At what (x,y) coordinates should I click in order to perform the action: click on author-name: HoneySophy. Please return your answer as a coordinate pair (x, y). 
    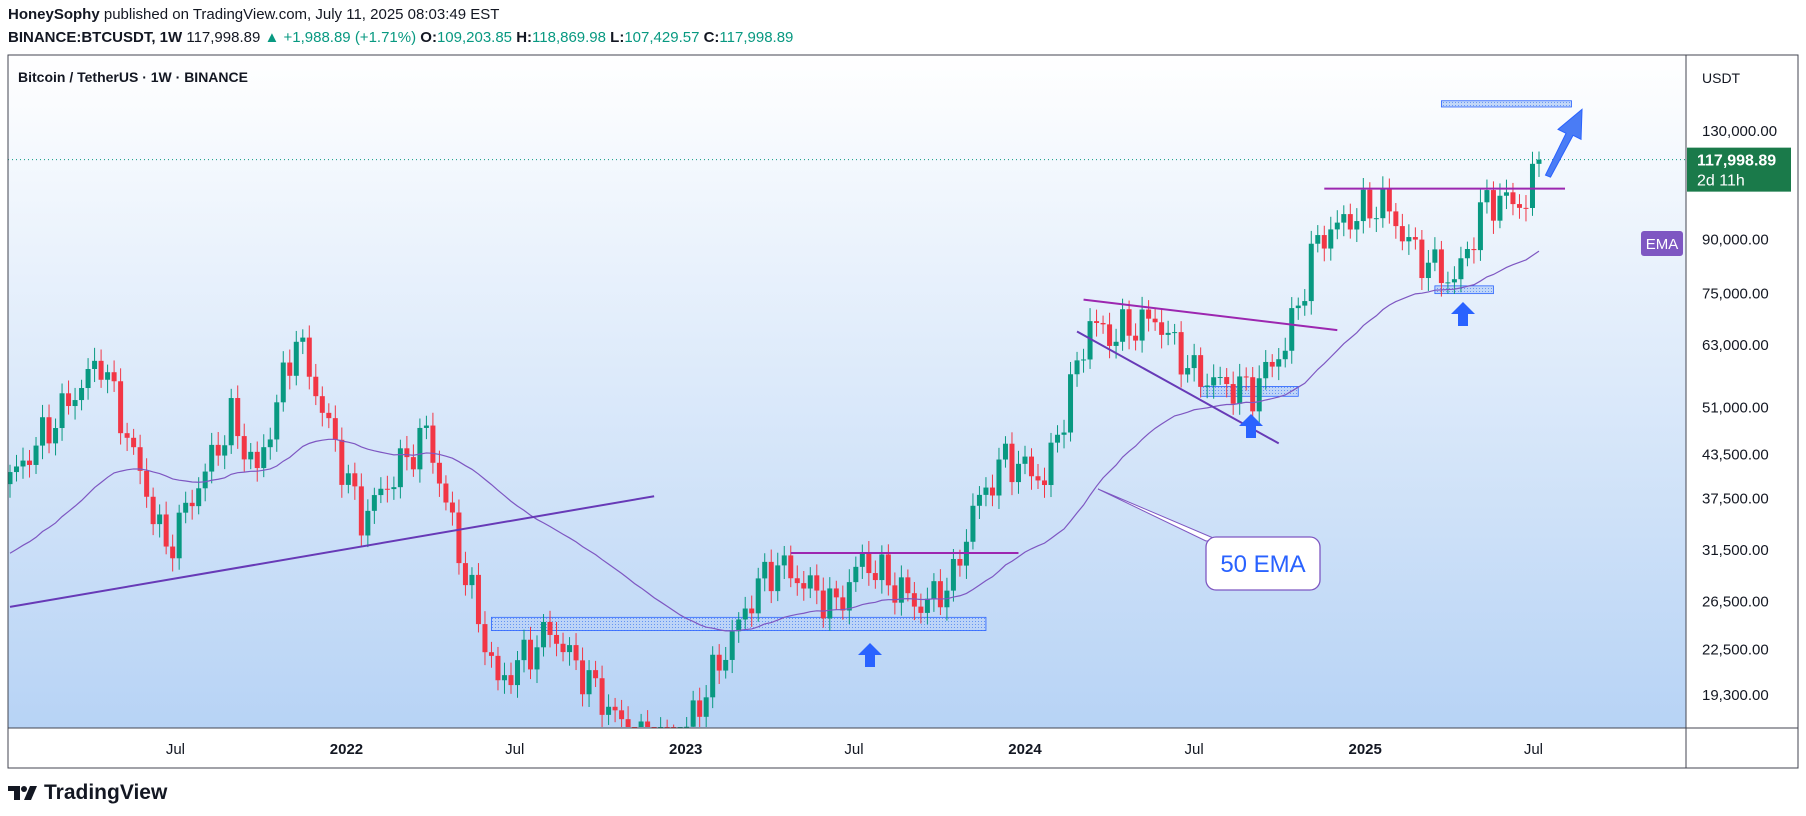
    Looking at the image, I should click on (54, 14).